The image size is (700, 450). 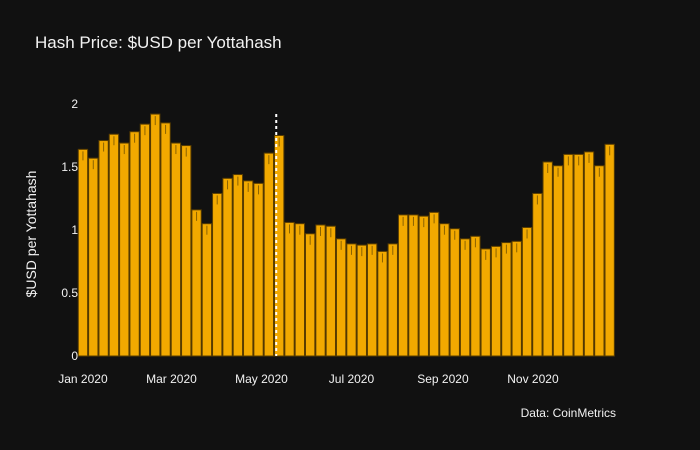 I want to click on x-tick-label: May 2020, so click(x=261, y=379).